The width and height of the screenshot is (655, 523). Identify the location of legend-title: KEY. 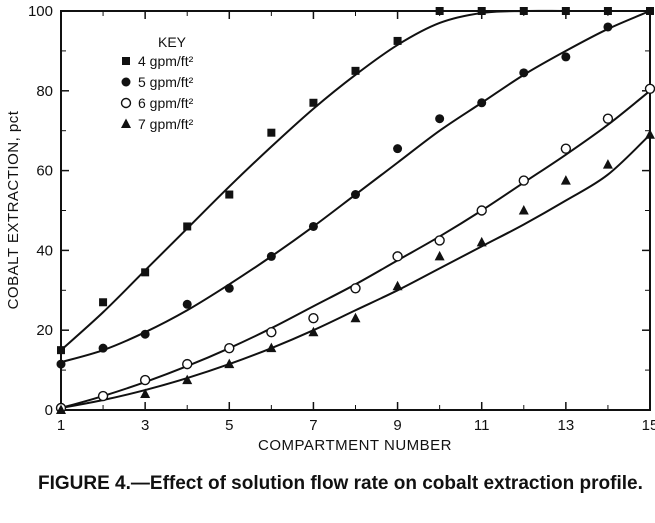
(172, 42).